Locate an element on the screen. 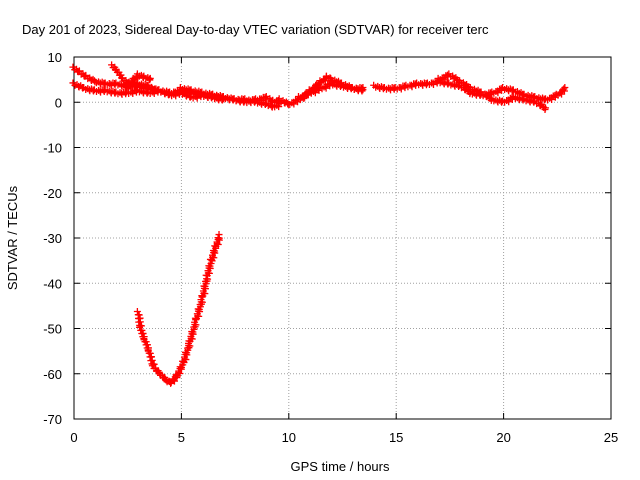 The height and width of the screenshot is (480, 640). y-tick-label: -30 is located at coordinates (52, 238).